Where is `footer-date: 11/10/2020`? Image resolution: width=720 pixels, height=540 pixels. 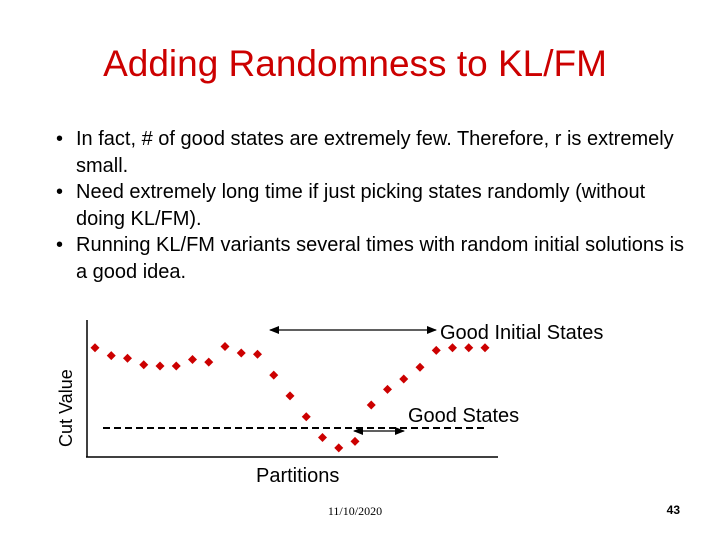
footer-date: 11/10/2020 is located at coordinates (355, 511).